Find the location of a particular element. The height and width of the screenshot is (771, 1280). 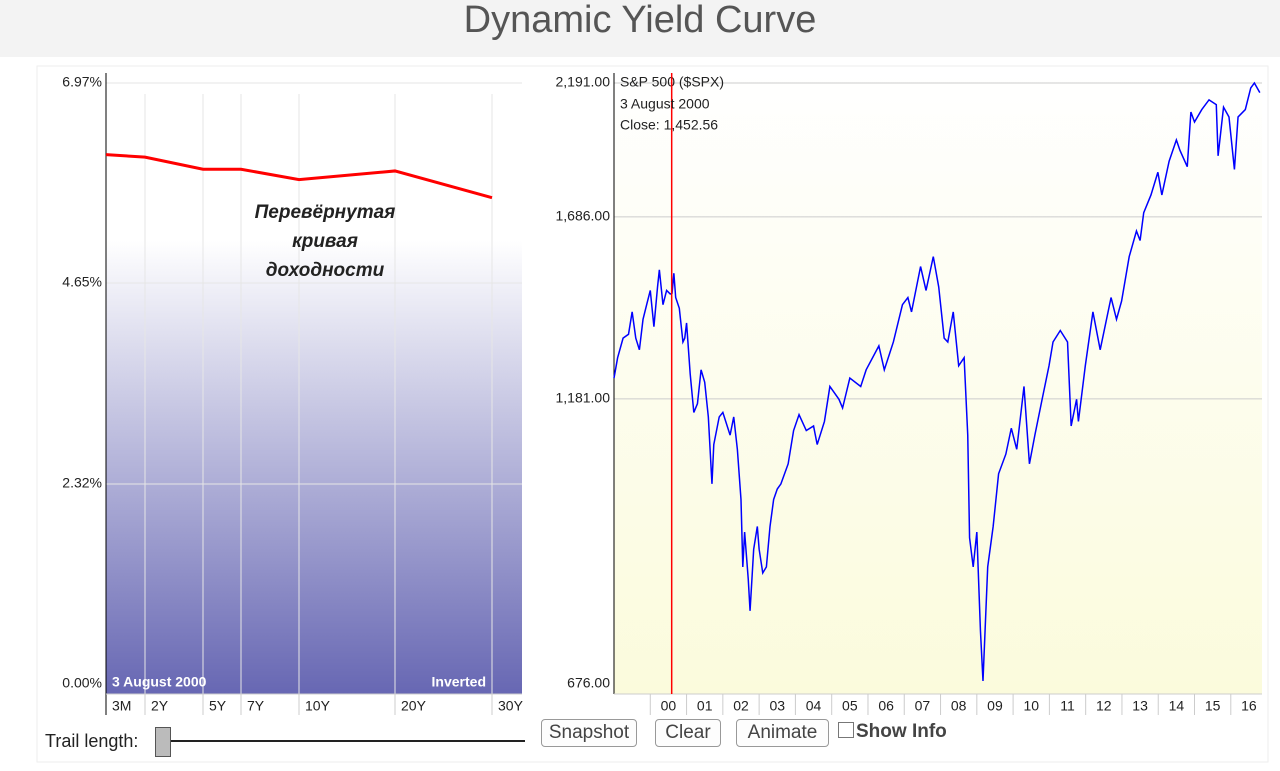

x-tick-label: 11 is located at coordinates (1067, 706).